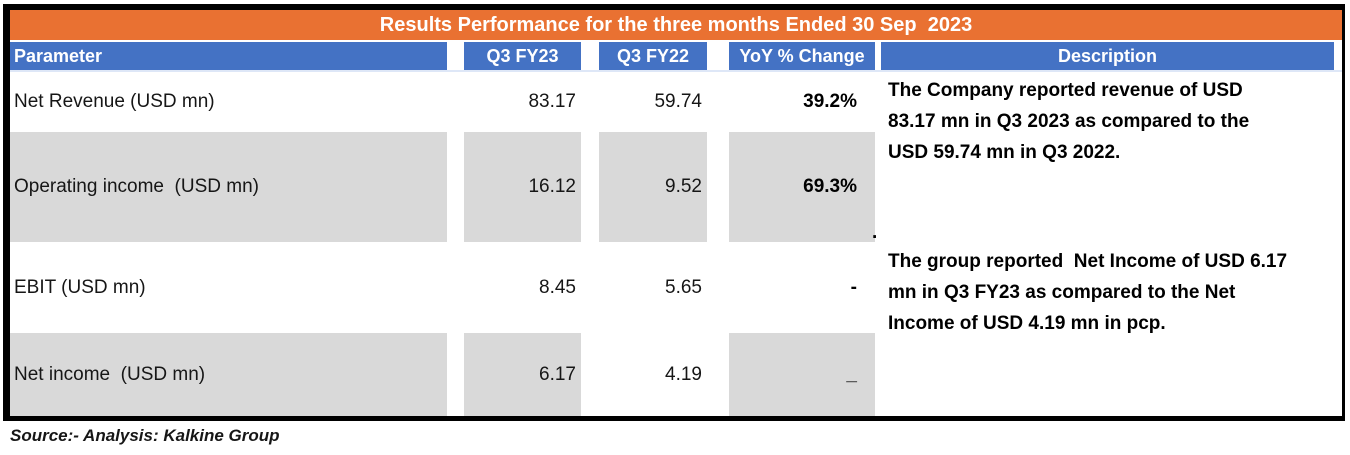  I want to click on q3fy23-value-cell: 83.17, so click(552, 101).